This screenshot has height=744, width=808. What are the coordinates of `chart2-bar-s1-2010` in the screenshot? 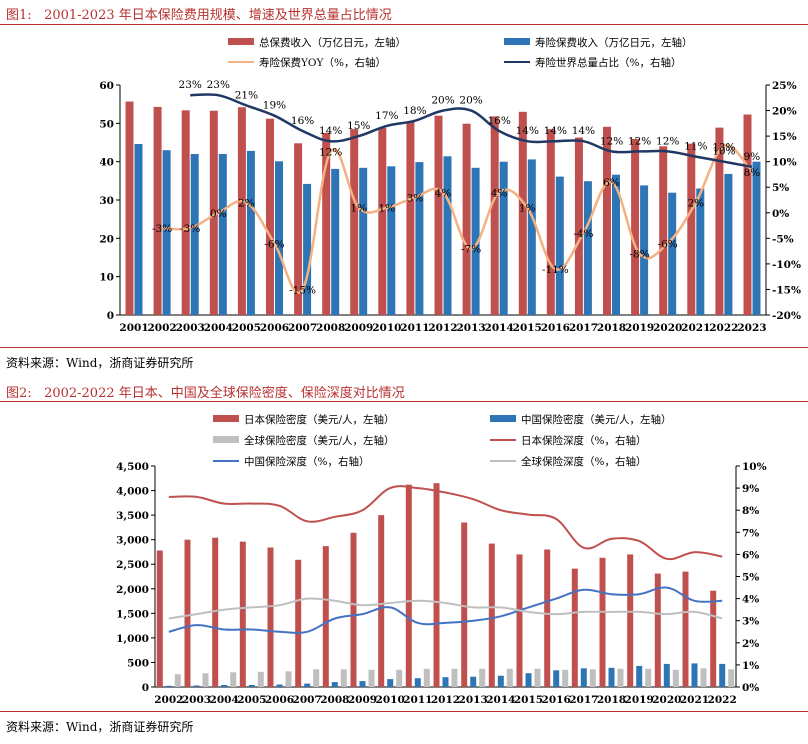 It's located at (390, 683).